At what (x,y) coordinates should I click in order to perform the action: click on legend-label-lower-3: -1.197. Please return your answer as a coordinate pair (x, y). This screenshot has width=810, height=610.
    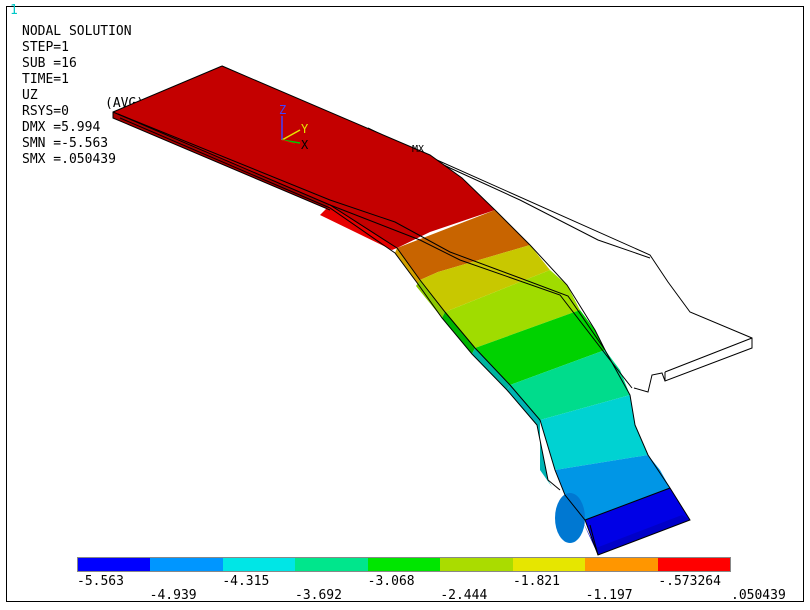
    Looking at the image, I should click on (609, 595).